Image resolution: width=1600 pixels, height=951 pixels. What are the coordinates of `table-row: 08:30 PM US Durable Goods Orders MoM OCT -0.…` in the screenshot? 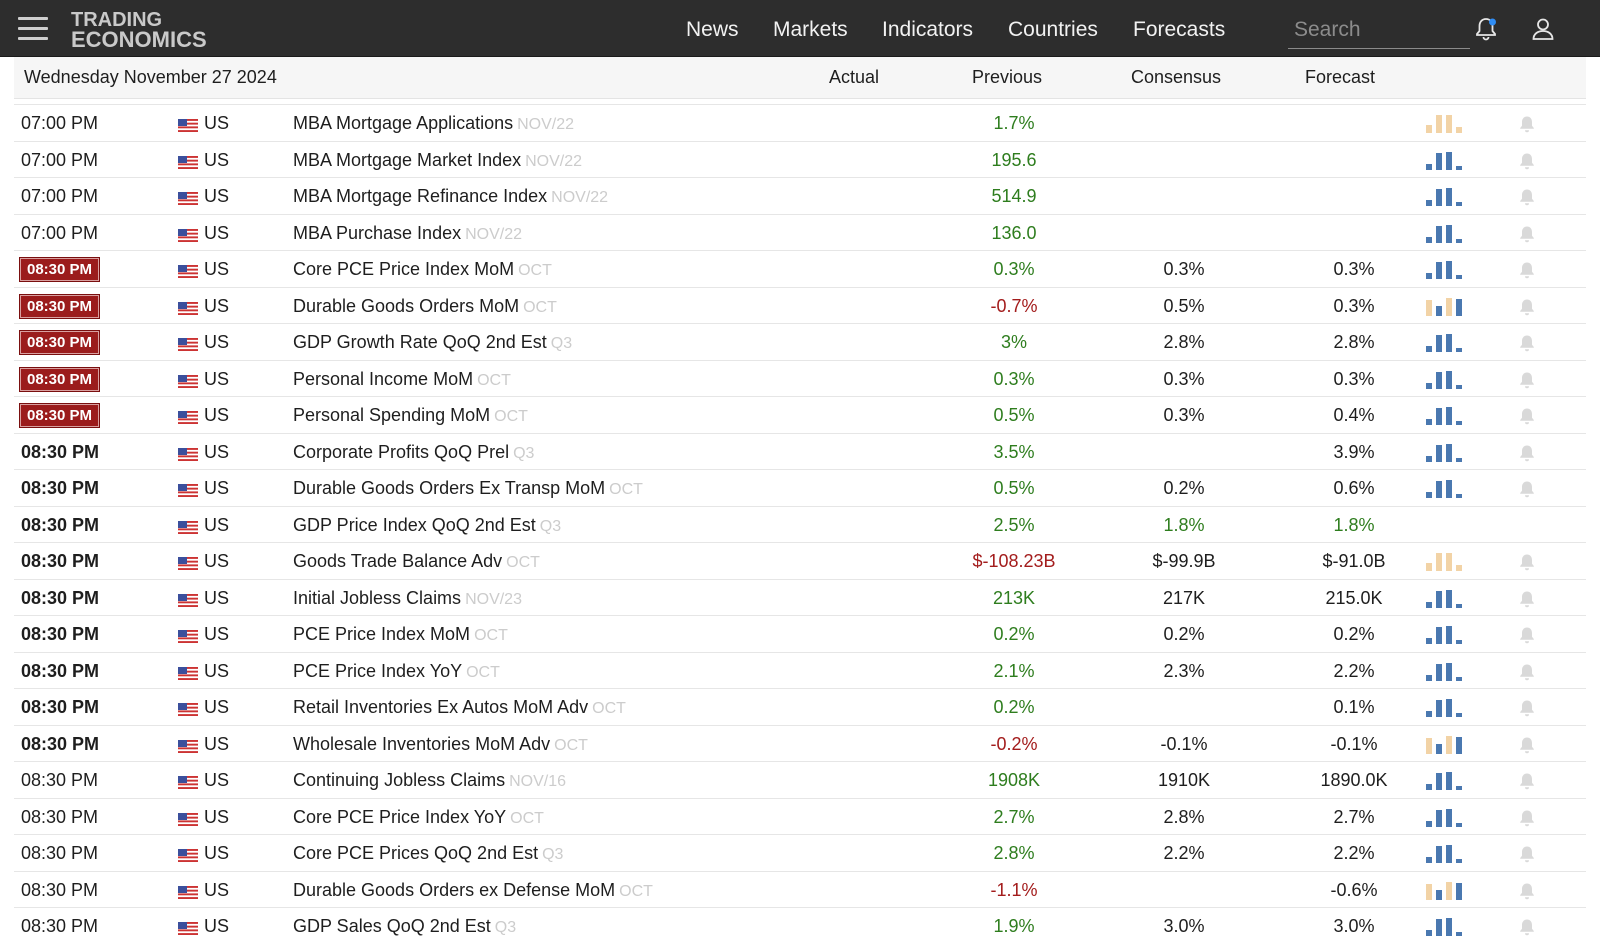 It's located at (800, 305).